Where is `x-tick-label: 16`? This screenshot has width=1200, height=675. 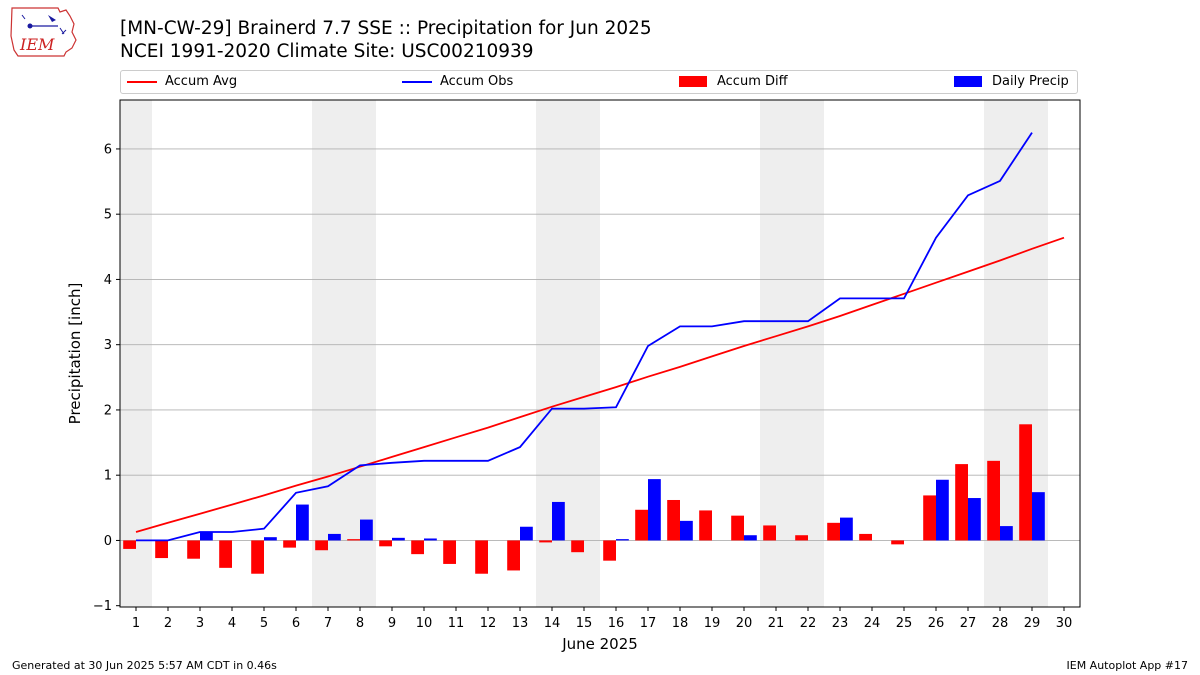
x-tick-label: 16 is located at coordinates (616, 623).